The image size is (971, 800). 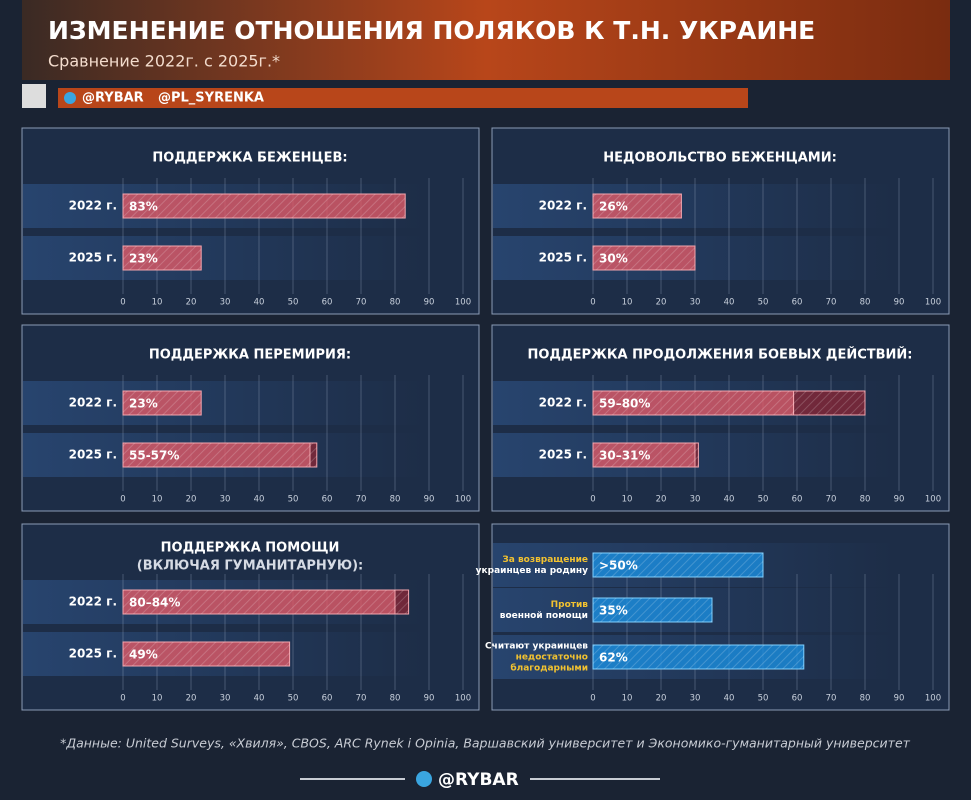 I want to click on value-label: 23%, so click(x=143, y=404).